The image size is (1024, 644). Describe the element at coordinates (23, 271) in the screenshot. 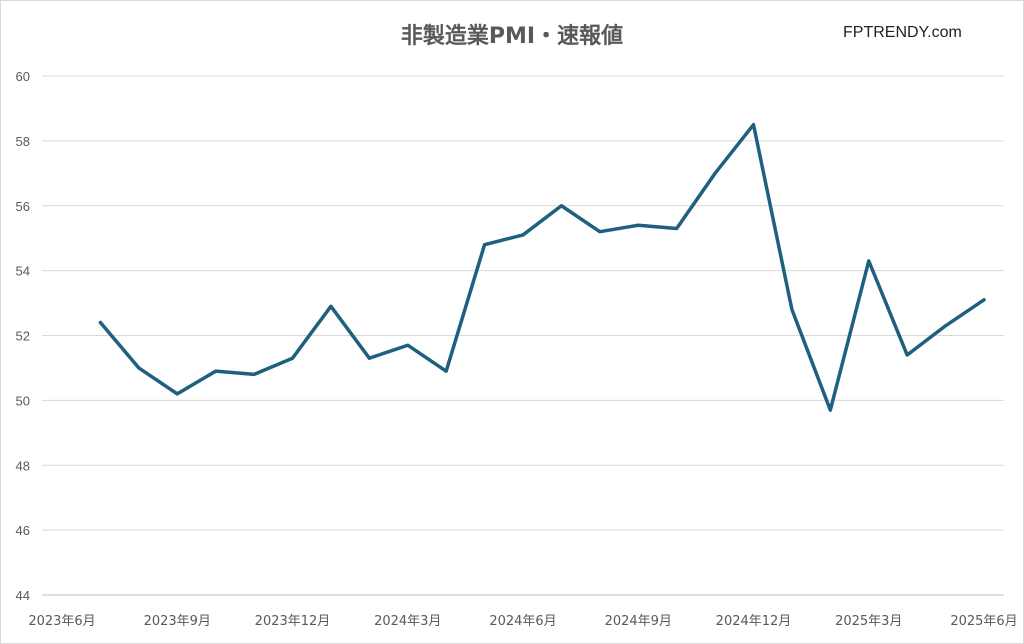

I see `y-tick-label: 54` at that location.